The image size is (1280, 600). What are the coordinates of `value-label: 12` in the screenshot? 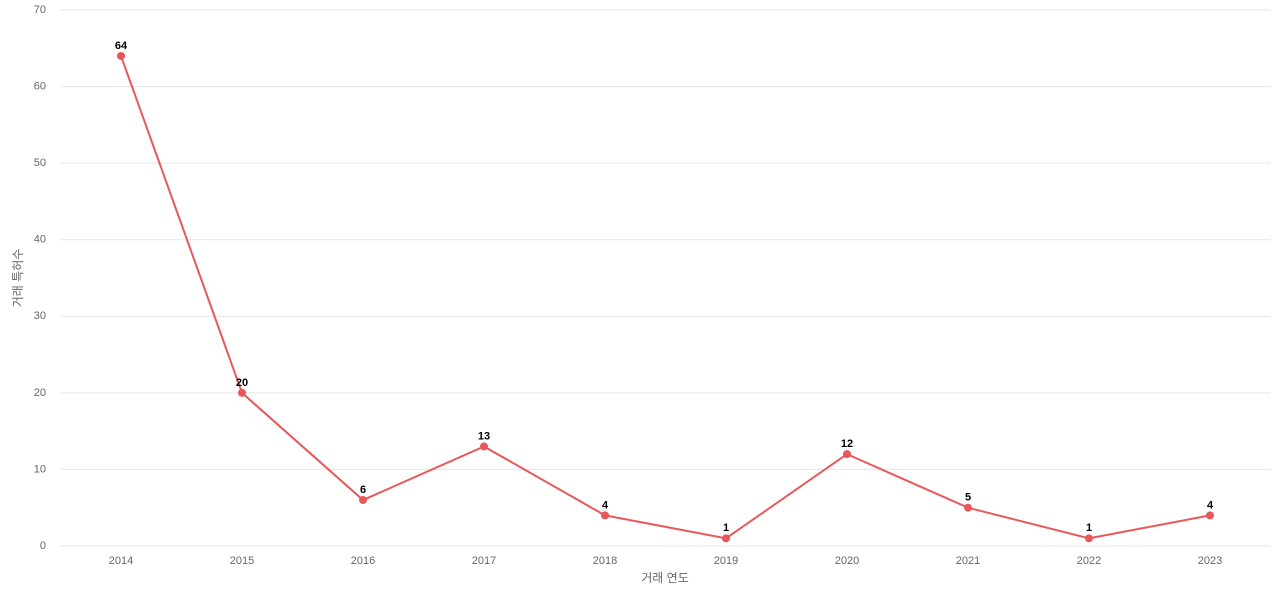 It's located at (847, 444).